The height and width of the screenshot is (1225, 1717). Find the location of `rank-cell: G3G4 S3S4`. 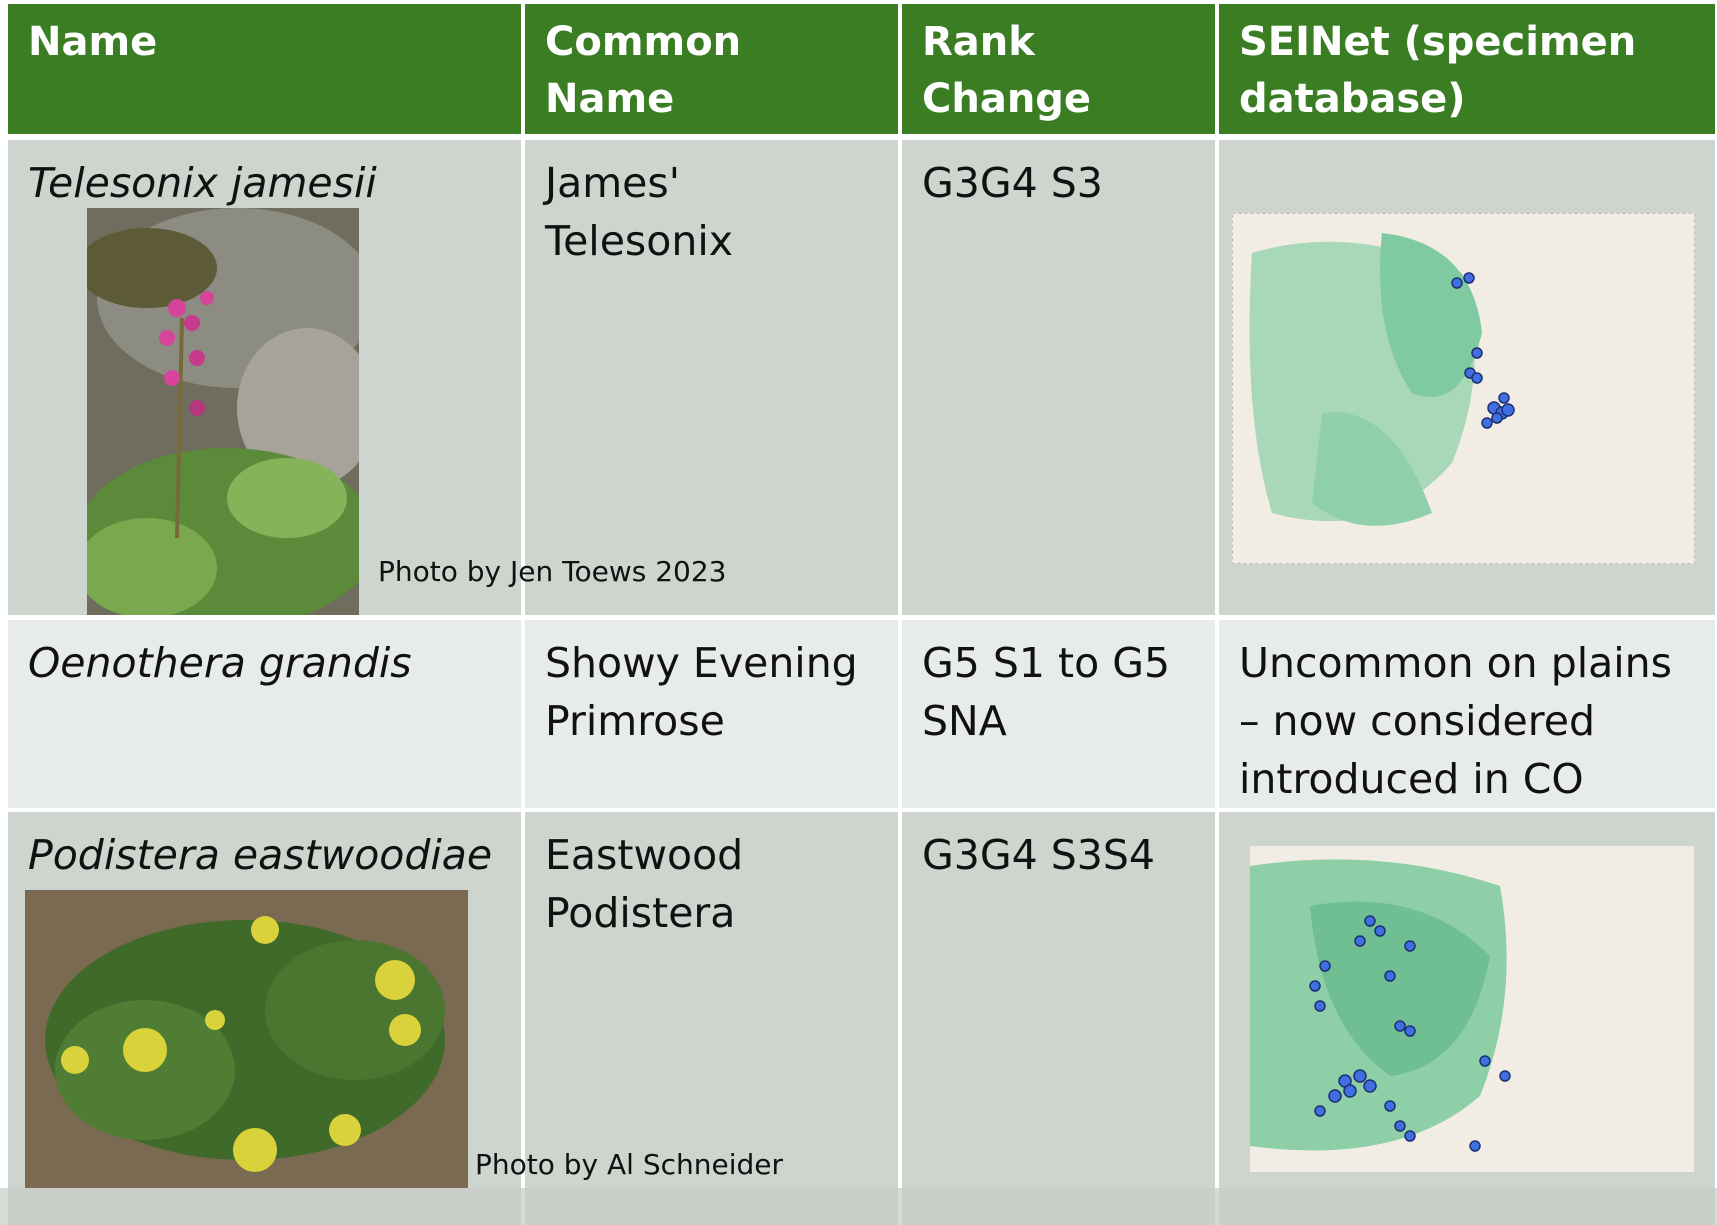

rank-cell: G3G4 S3S4 is located at coordinates (1058, 1018).